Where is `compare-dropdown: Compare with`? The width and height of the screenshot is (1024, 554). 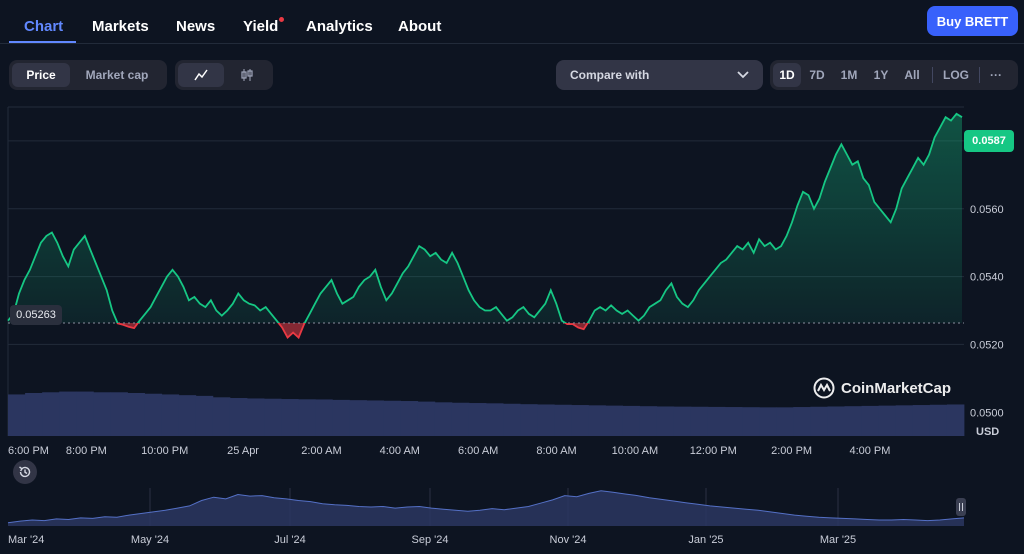
compare-dropdown: Compare with is located at coordinates (659, 75).